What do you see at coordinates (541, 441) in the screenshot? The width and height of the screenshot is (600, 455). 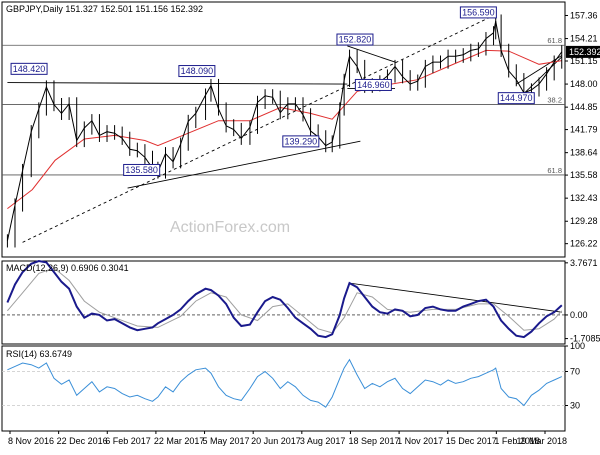 I see `x-tick-label: 19 Mar 2018` at bounding box center [541, 441].